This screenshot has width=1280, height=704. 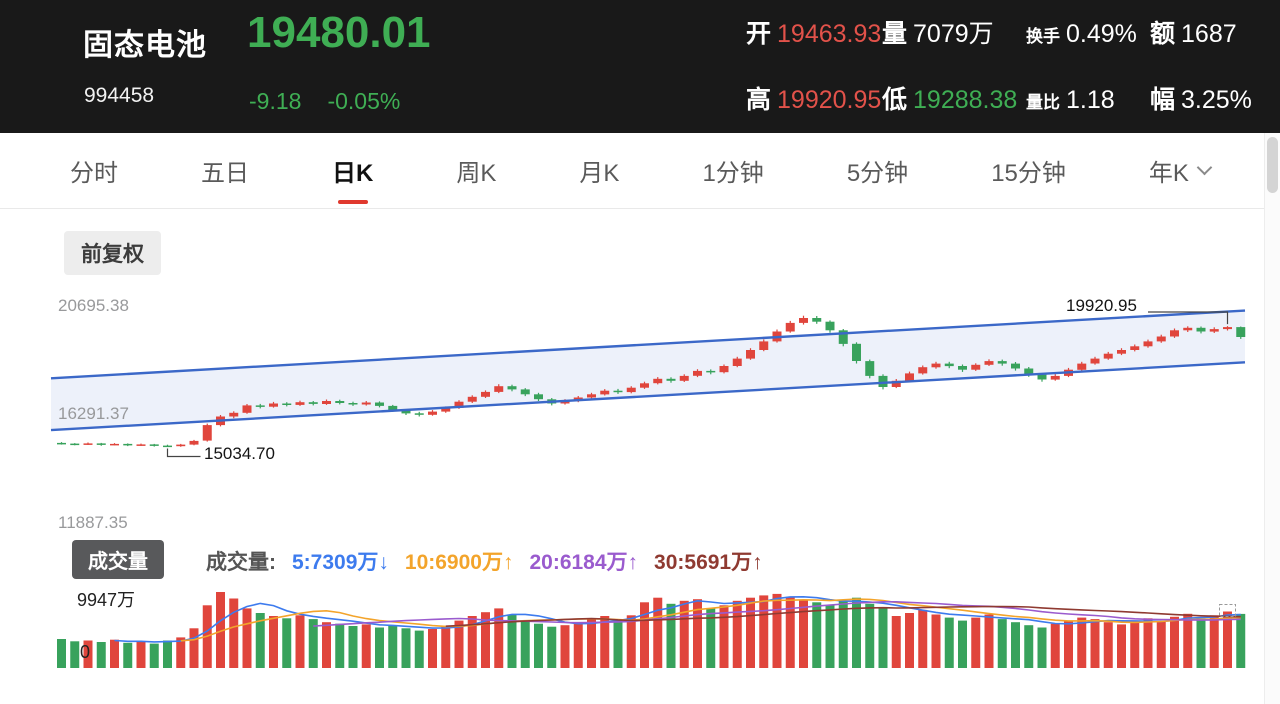 What do you see at coordinates (239, 453) in the screenshot?
I see `low-price-annotation: 15034.70` at bounding box center [239, 453].